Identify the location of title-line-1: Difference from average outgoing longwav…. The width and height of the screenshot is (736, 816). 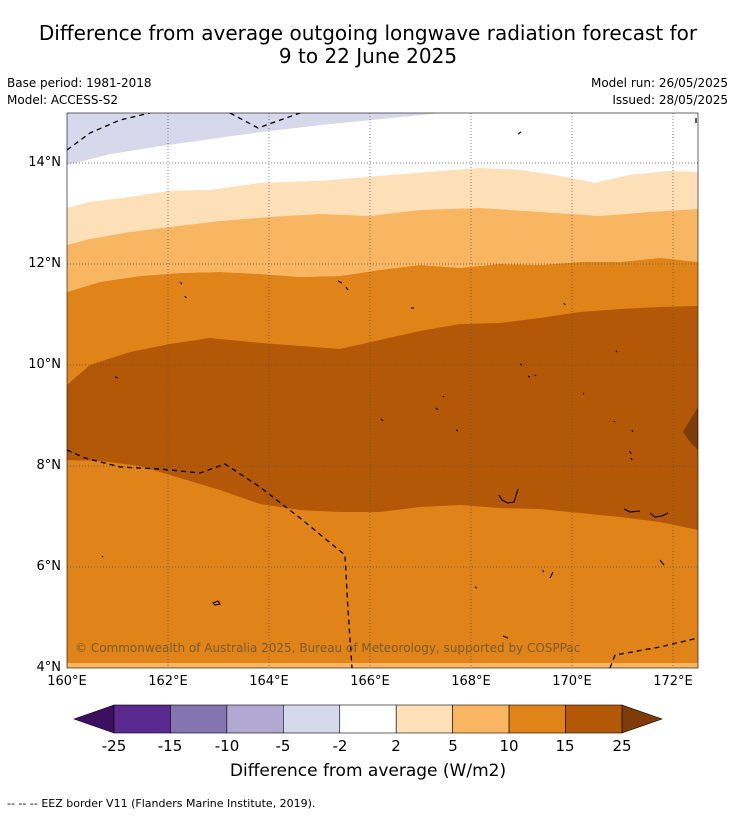
(368, 33).